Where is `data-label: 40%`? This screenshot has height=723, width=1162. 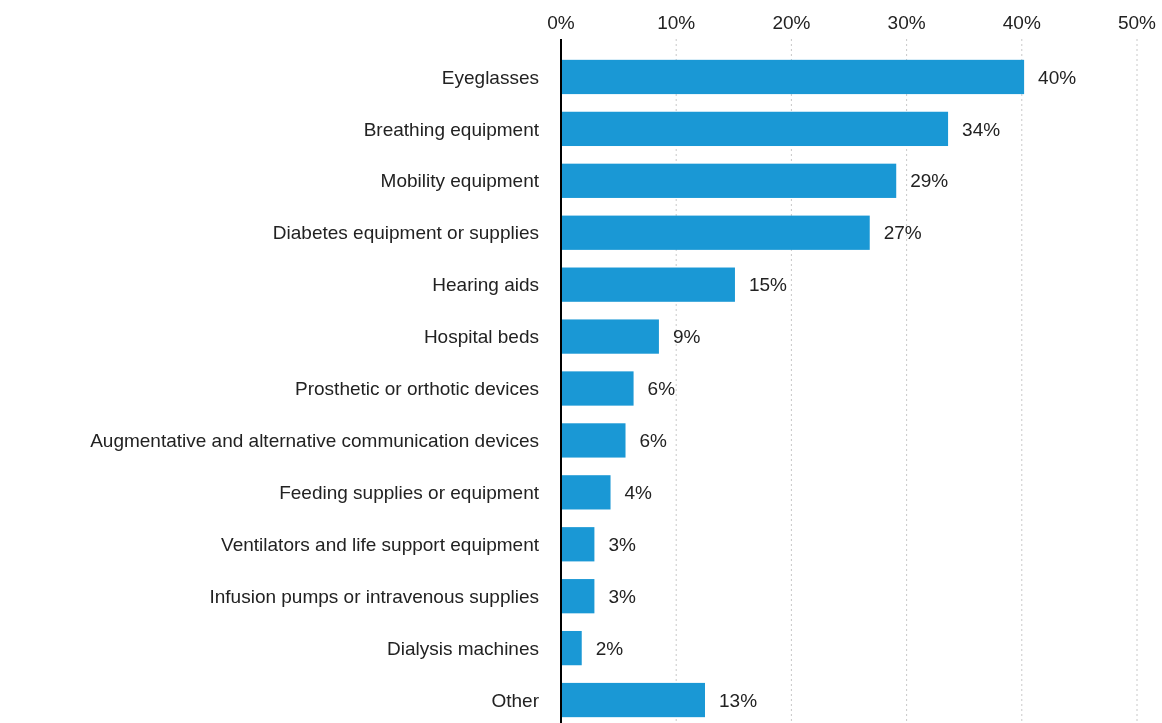
data-label: 40% is located at coordinates (1057, 77).